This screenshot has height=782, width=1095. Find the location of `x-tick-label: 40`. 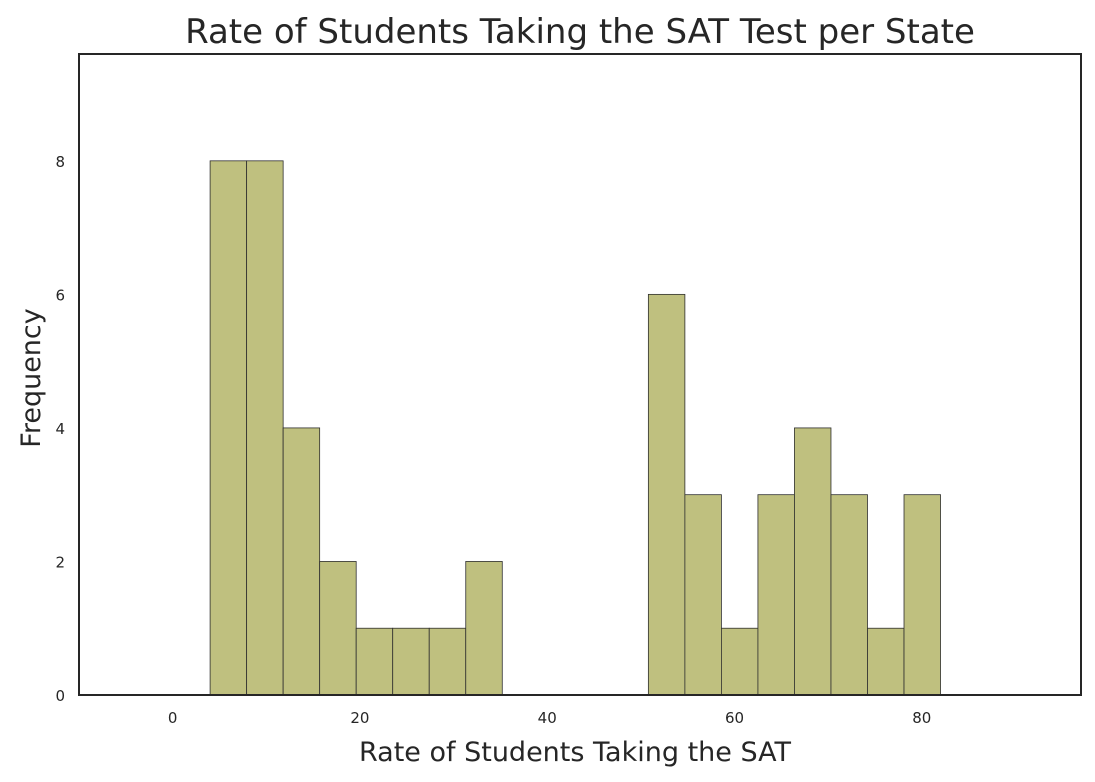

x-tick-label: 40 is located at coordinates (547, 718).